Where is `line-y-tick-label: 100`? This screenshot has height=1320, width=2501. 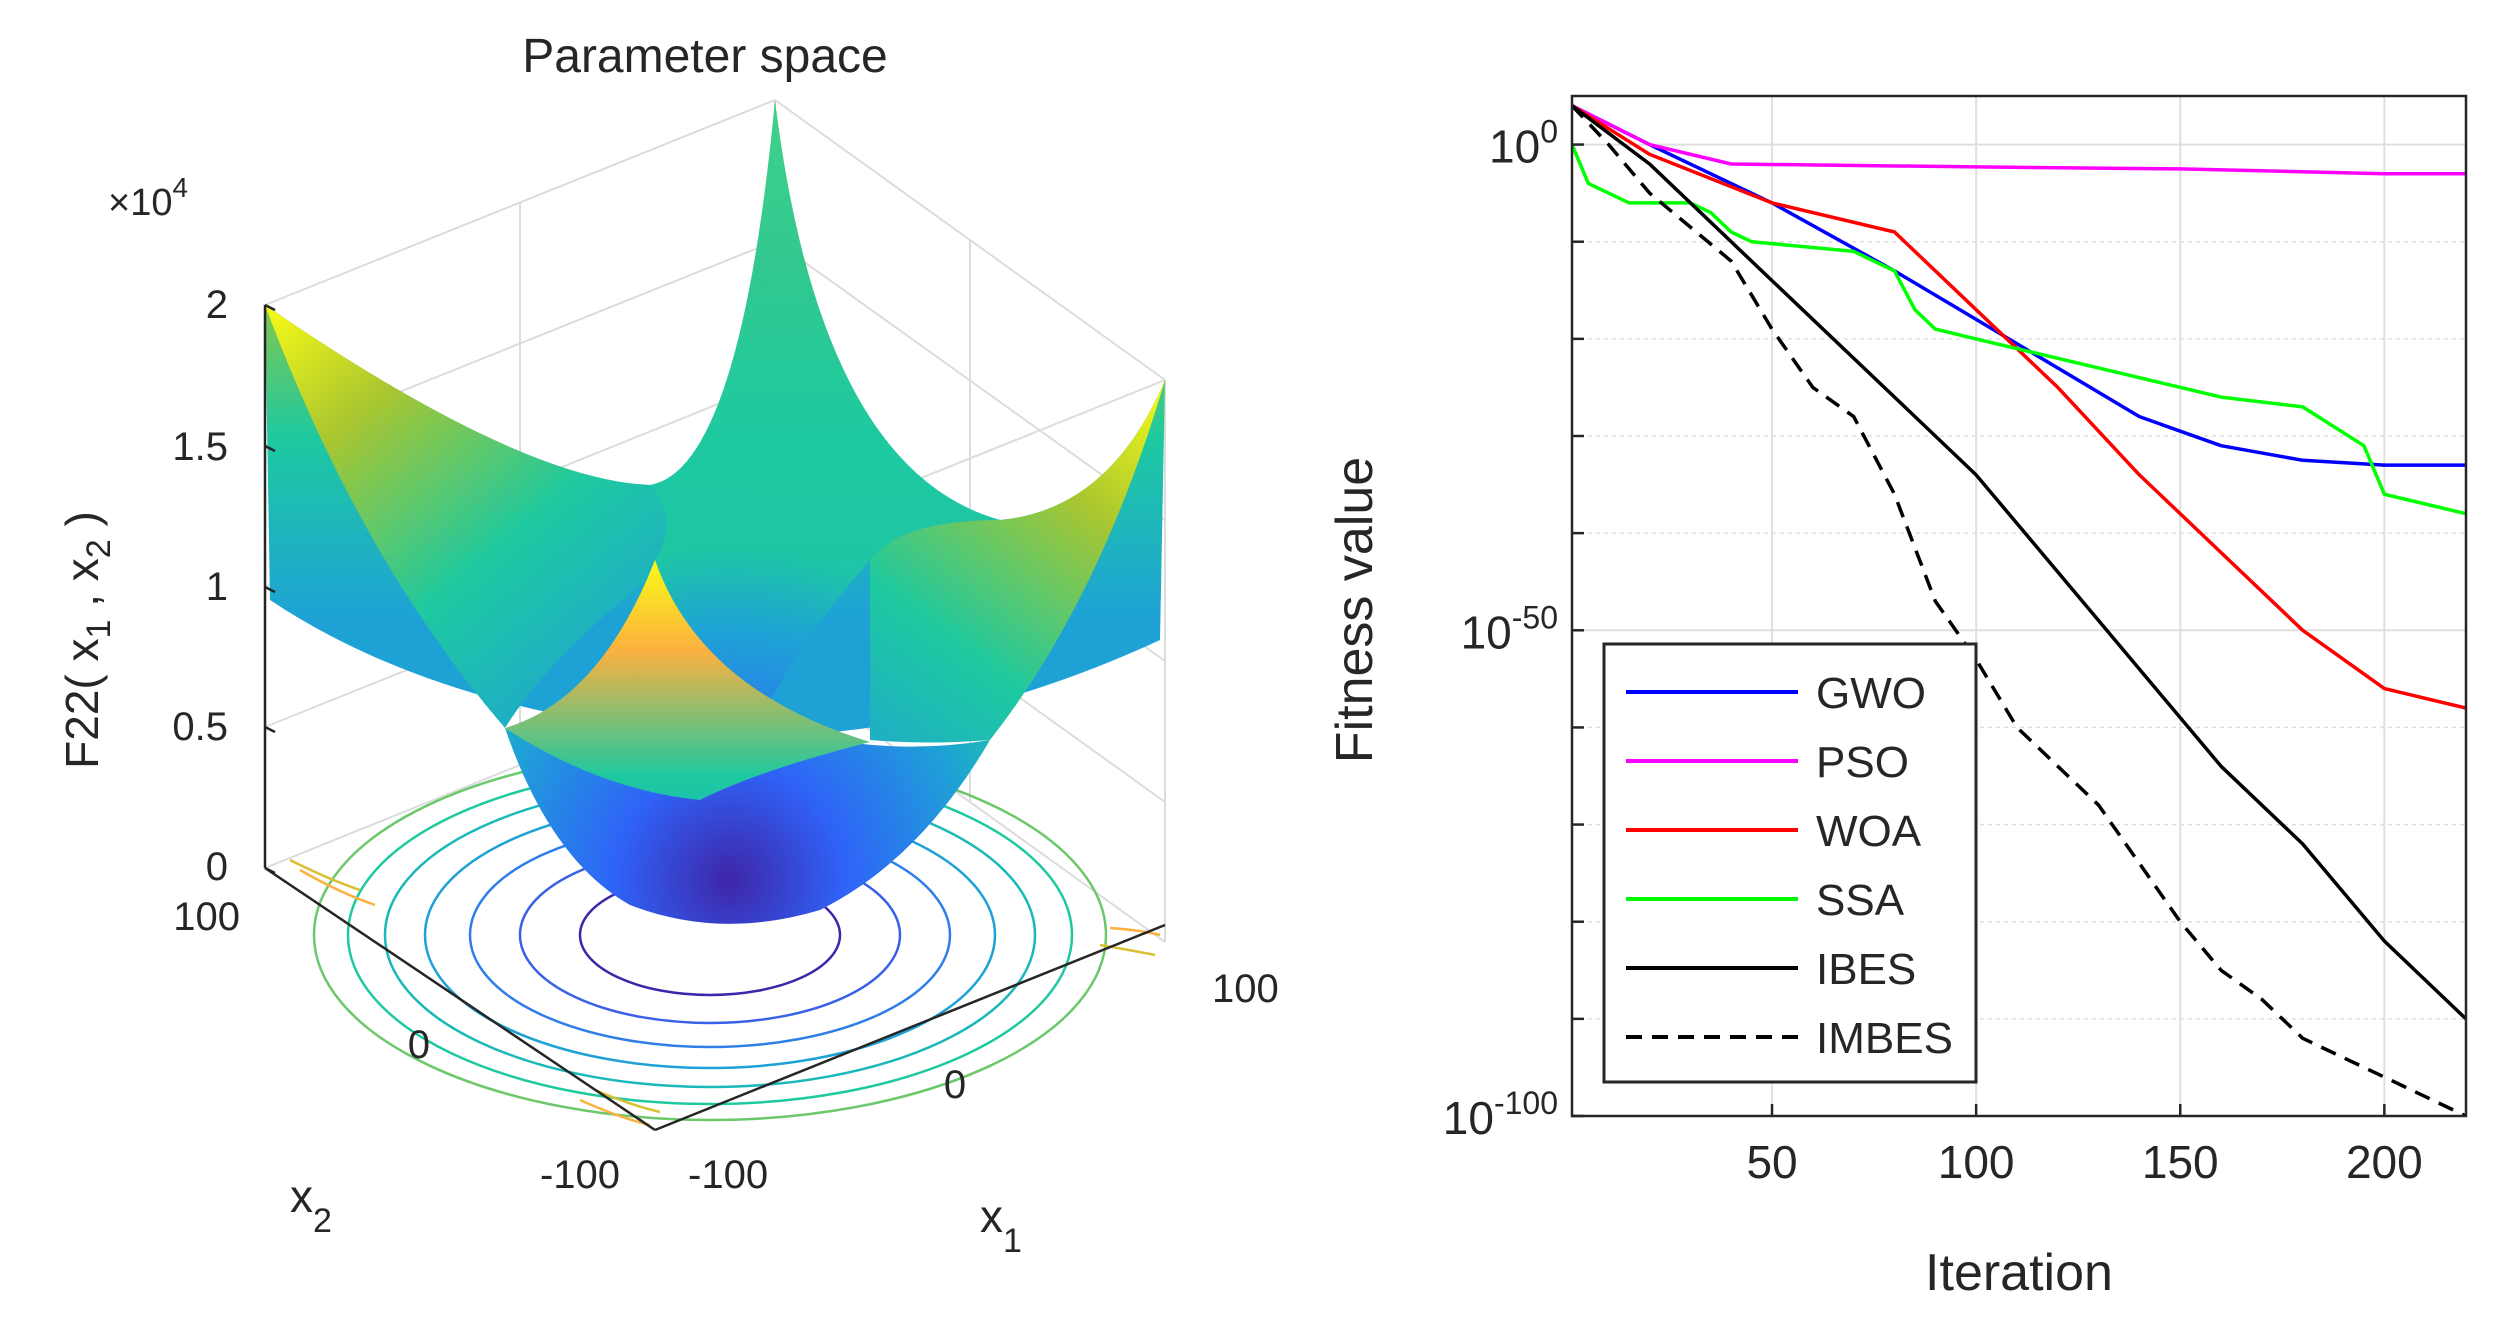 line-y-tick-label: 100 is located at coordinates (1523, 143).